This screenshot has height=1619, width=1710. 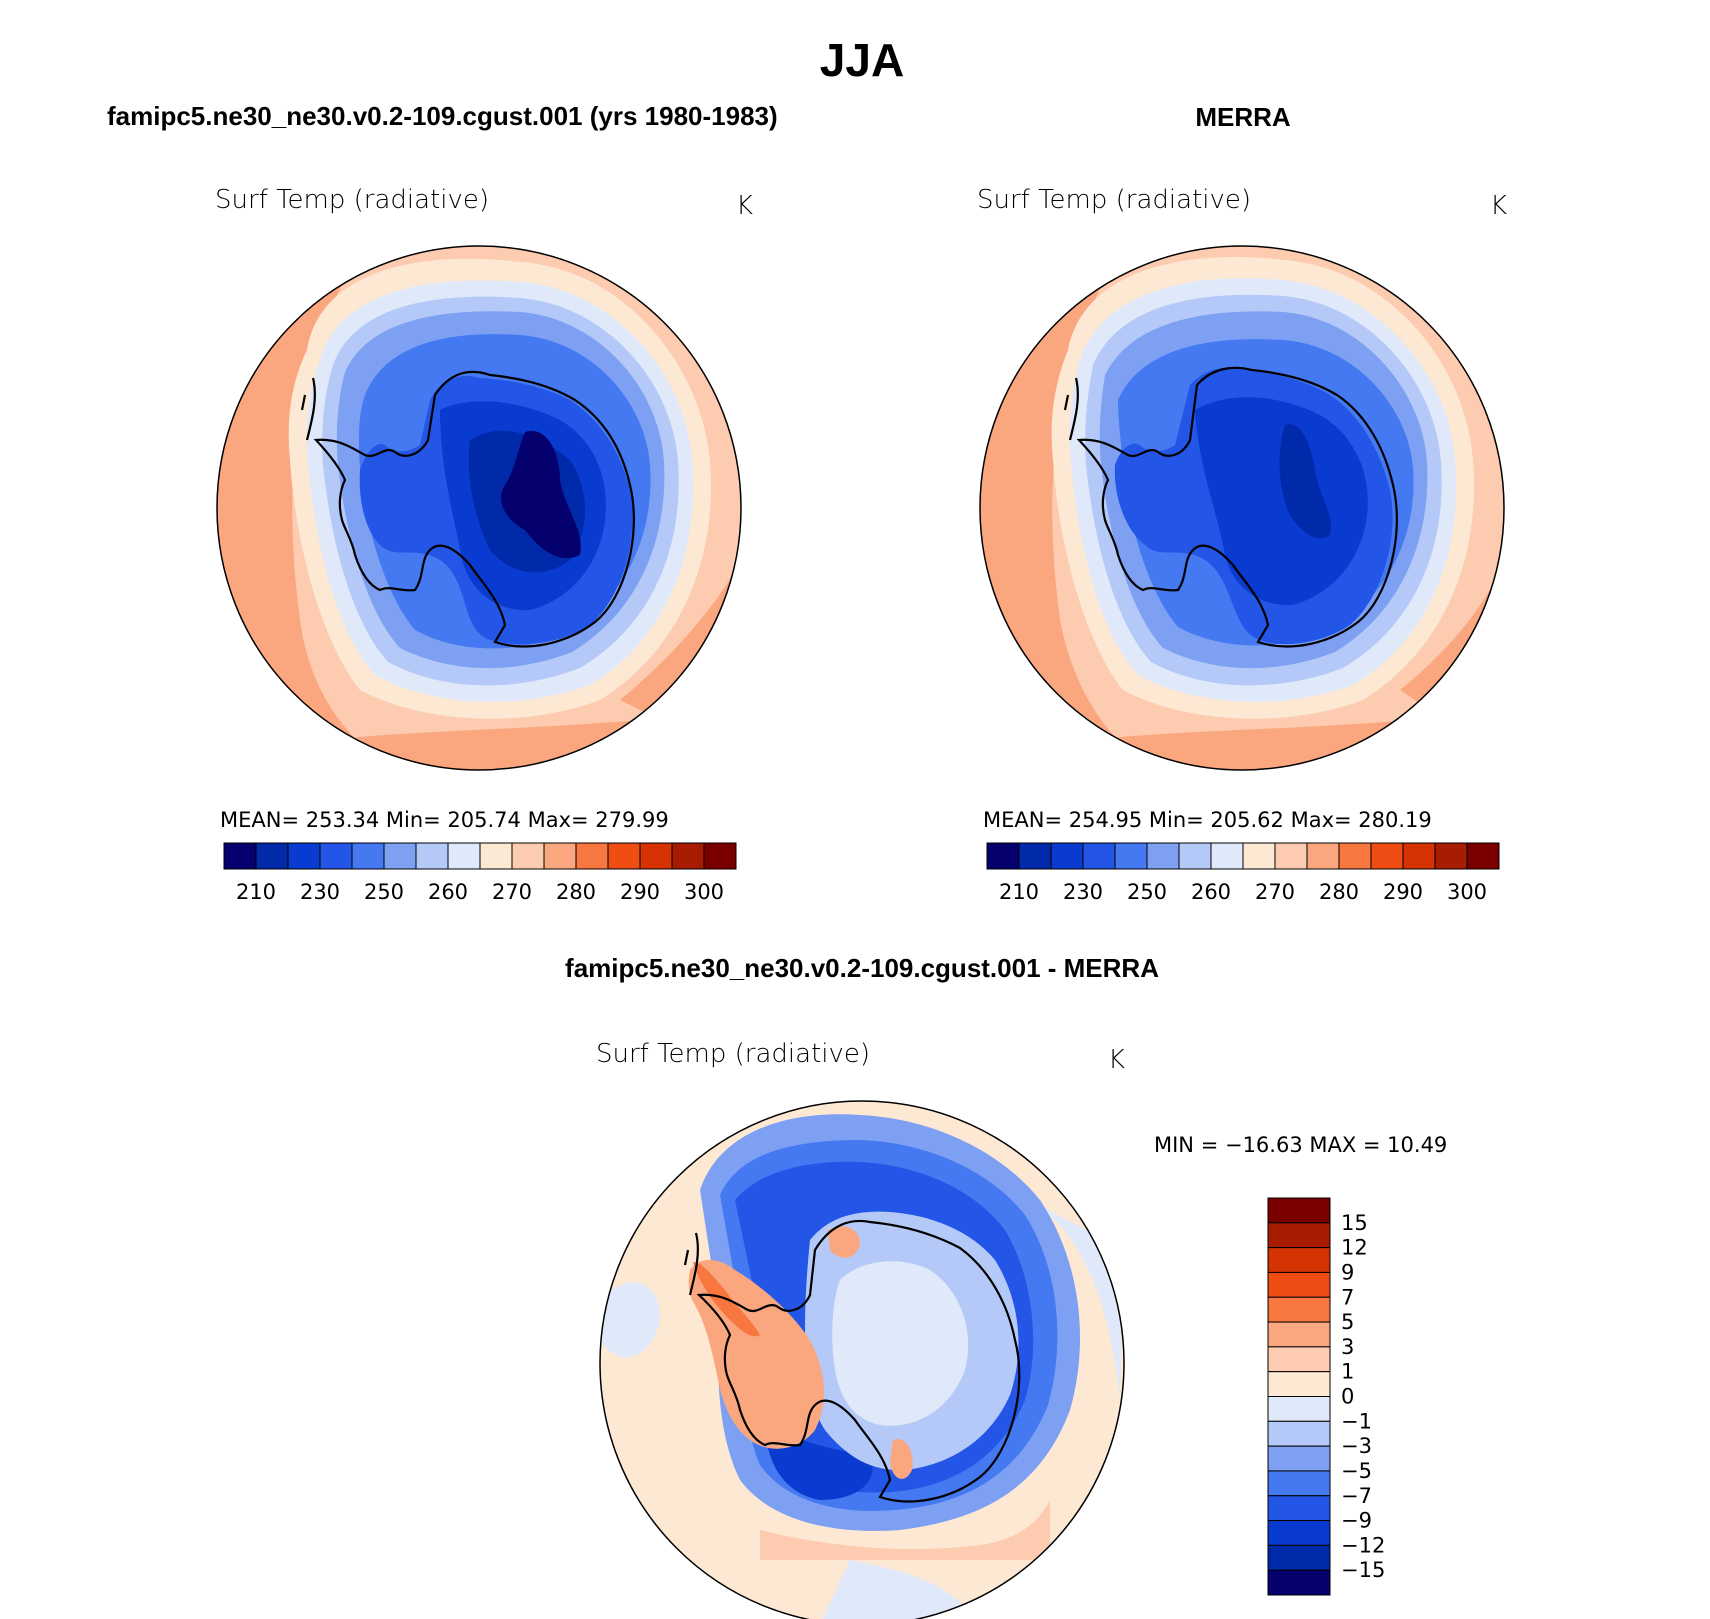 I want to click on map-obs-band-south, so click(x=1250, y=745).